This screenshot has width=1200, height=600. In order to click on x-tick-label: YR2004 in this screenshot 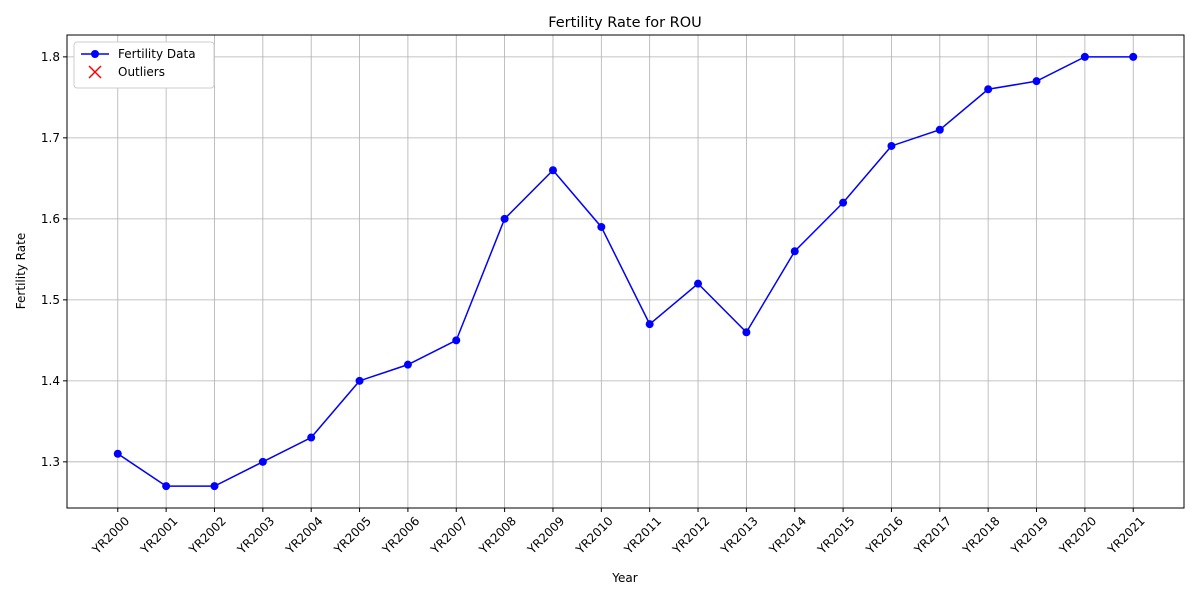, I will do `click(303, 535)`.